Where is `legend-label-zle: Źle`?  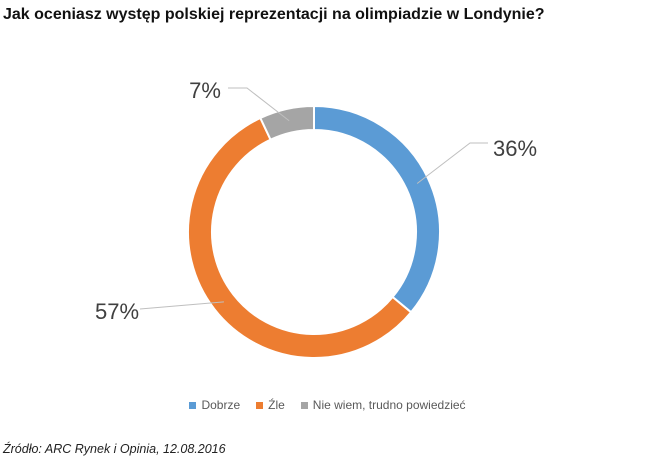 legend-label-zle: Źle is located at coordinates (276, 405).